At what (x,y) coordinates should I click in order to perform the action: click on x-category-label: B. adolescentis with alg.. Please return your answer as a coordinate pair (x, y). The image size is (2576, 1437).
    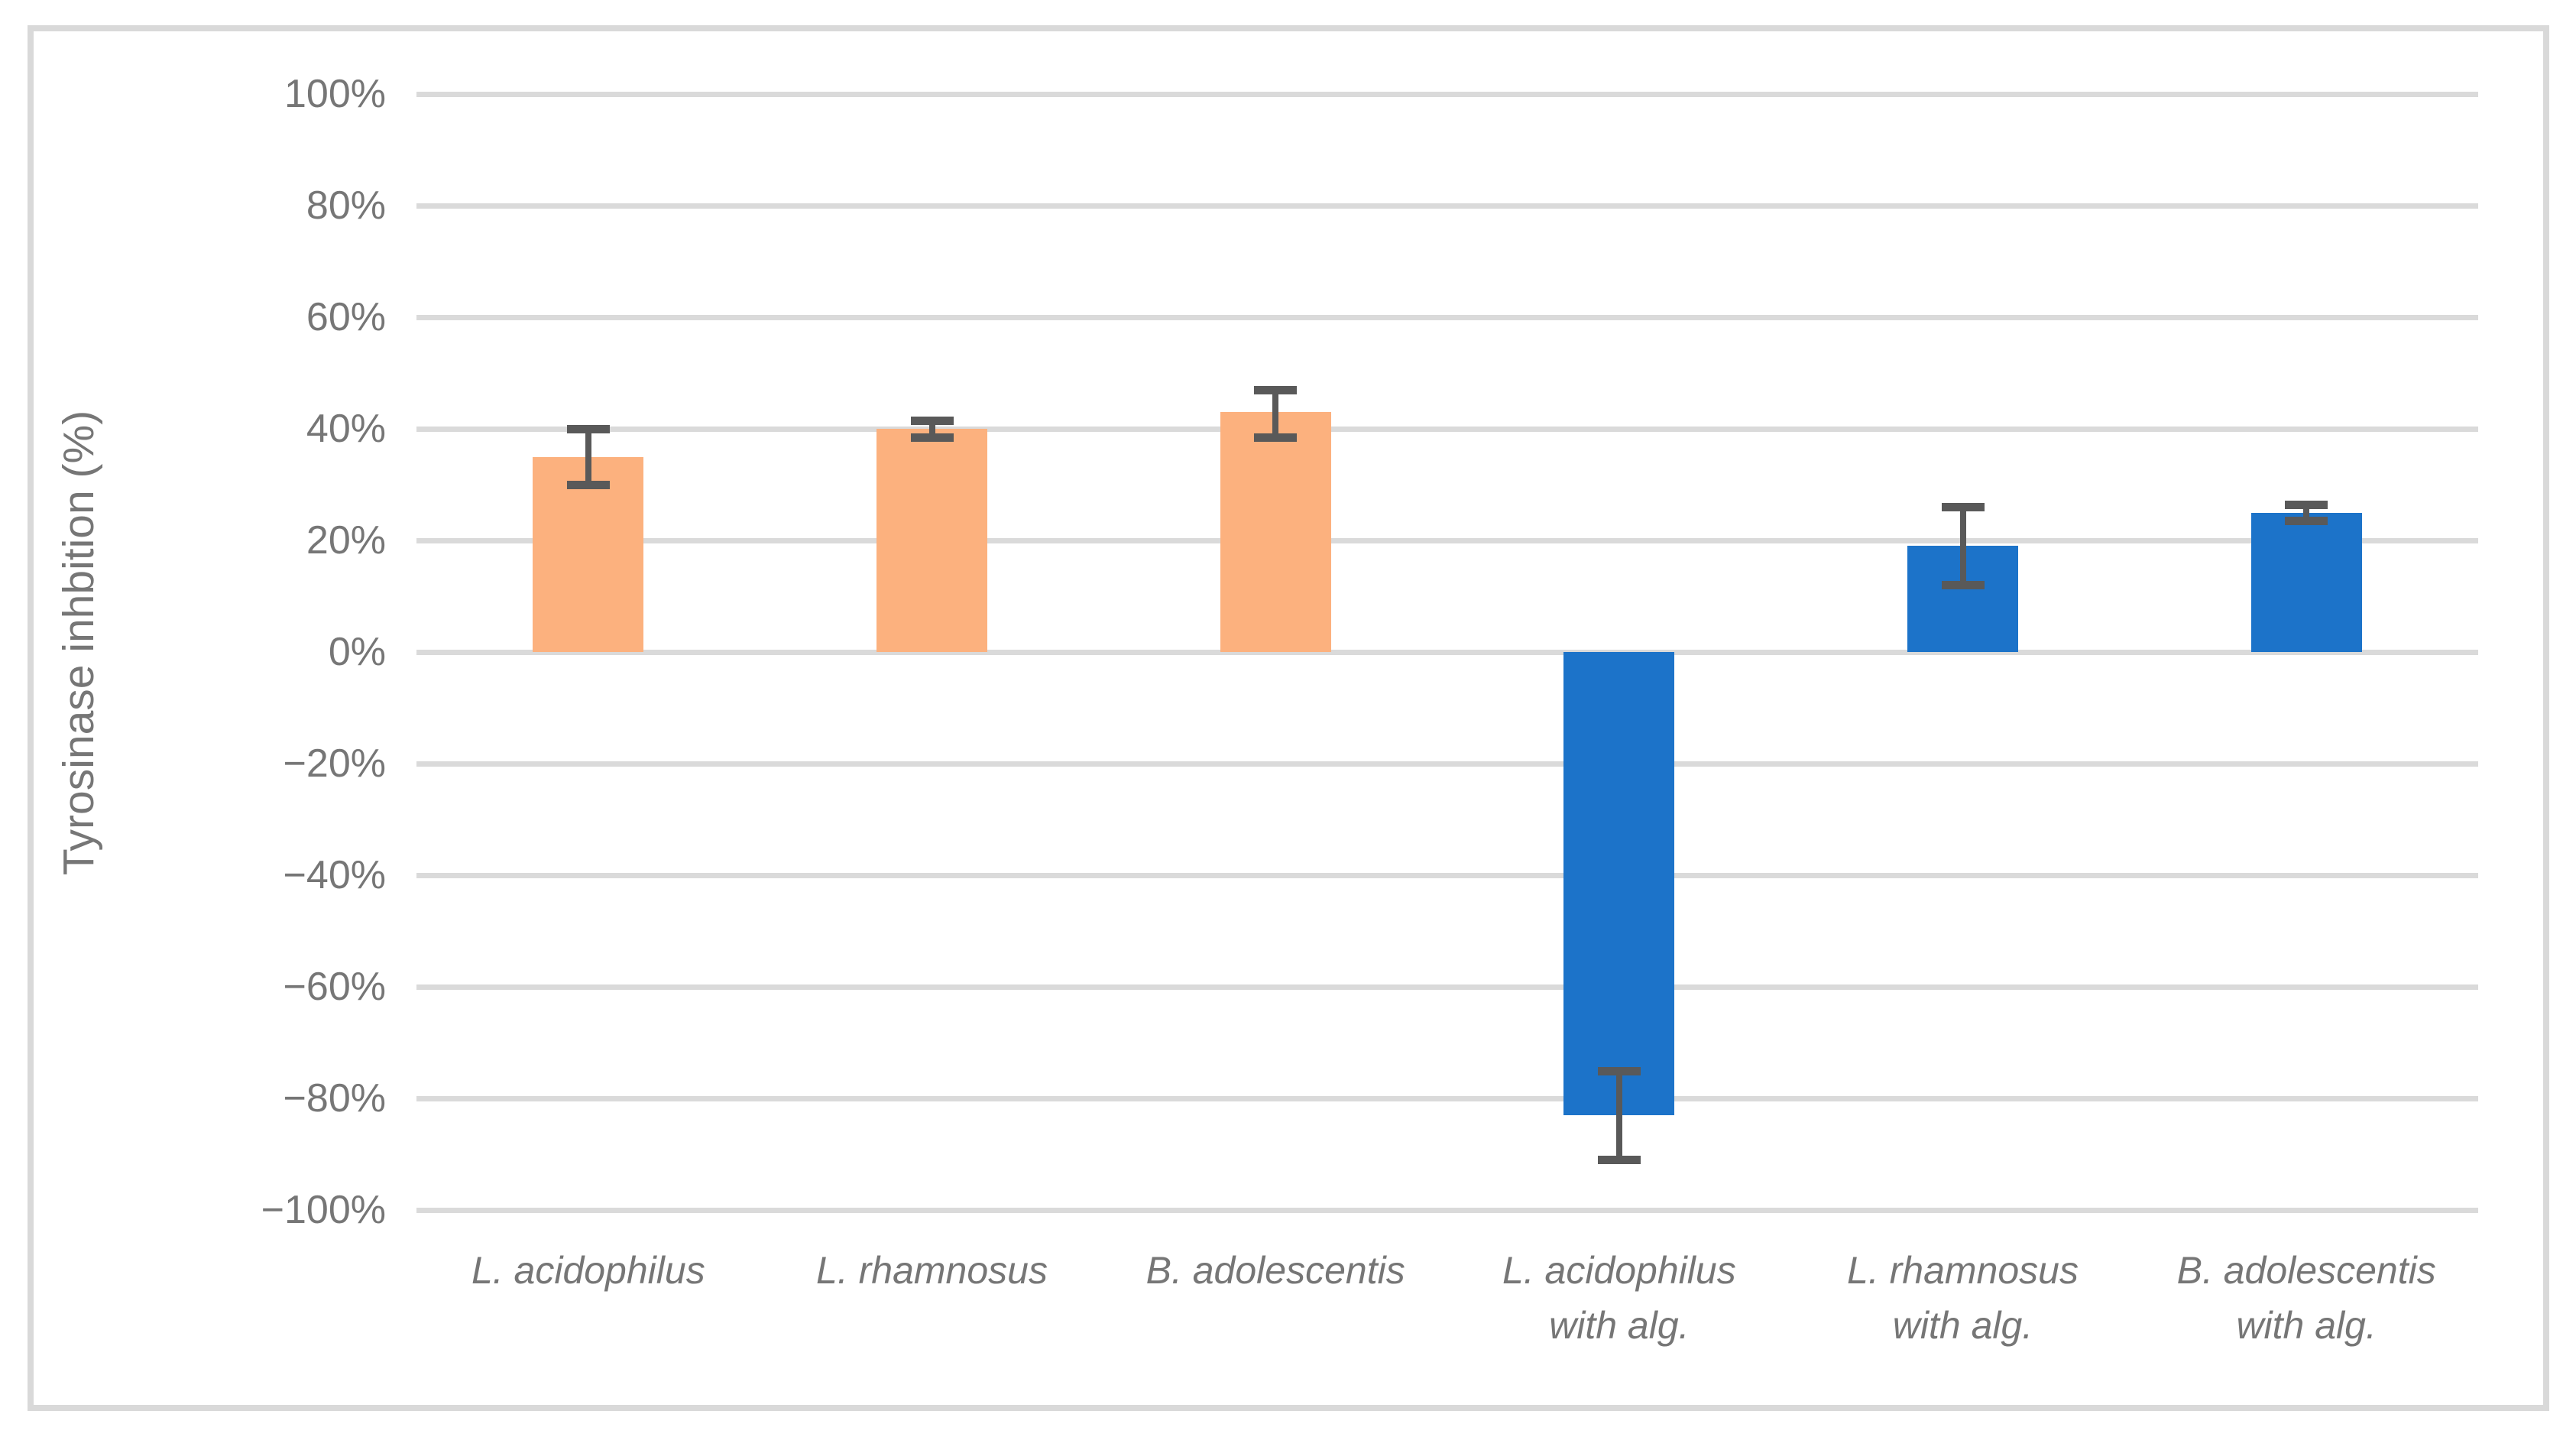
    Looking at the image, I should click on (2306, 1298).